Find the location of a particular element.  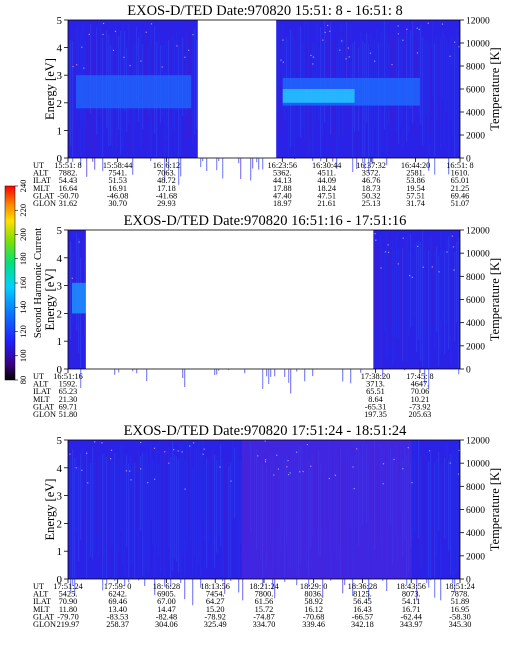

ephemeris-cell: 18:21:24 is located at coordinates (264, 586).